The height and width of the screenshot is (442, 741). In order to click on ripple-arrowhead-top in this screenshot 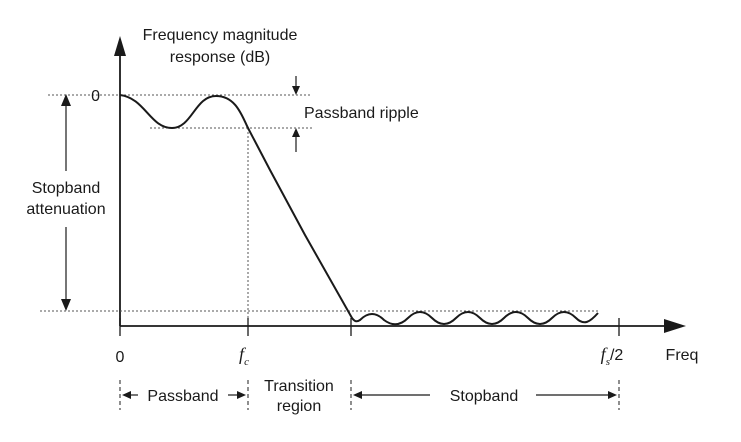, I will do `click(296, 90)`.